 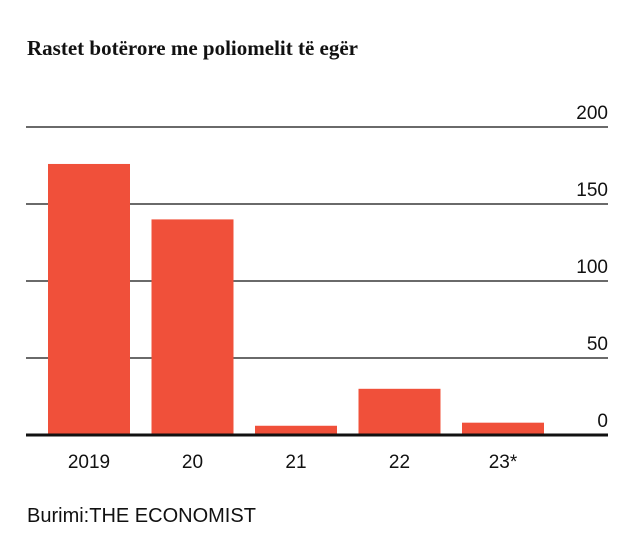 I want to click on source-note: Burimi:THE ECONOMIST, so click(x=141, y=516).